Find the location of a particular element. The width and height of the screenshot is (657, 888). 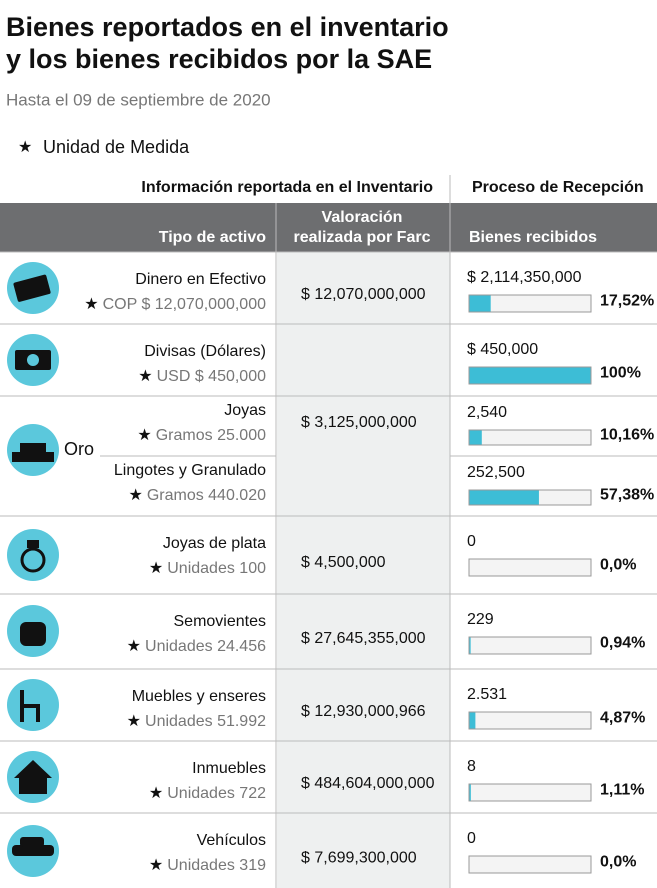

received: $ 450,000 is located at coordinates (502, 349).